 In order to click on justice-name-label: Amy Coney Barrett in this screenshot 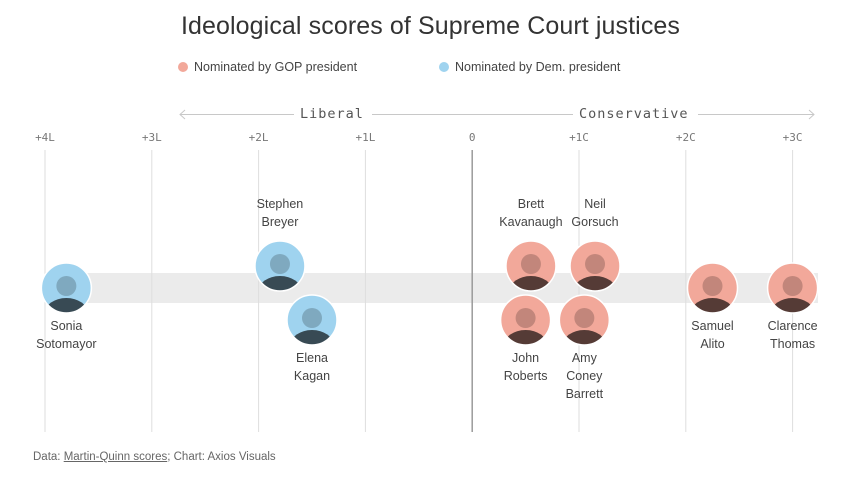, I will do `click(585, 376)`.